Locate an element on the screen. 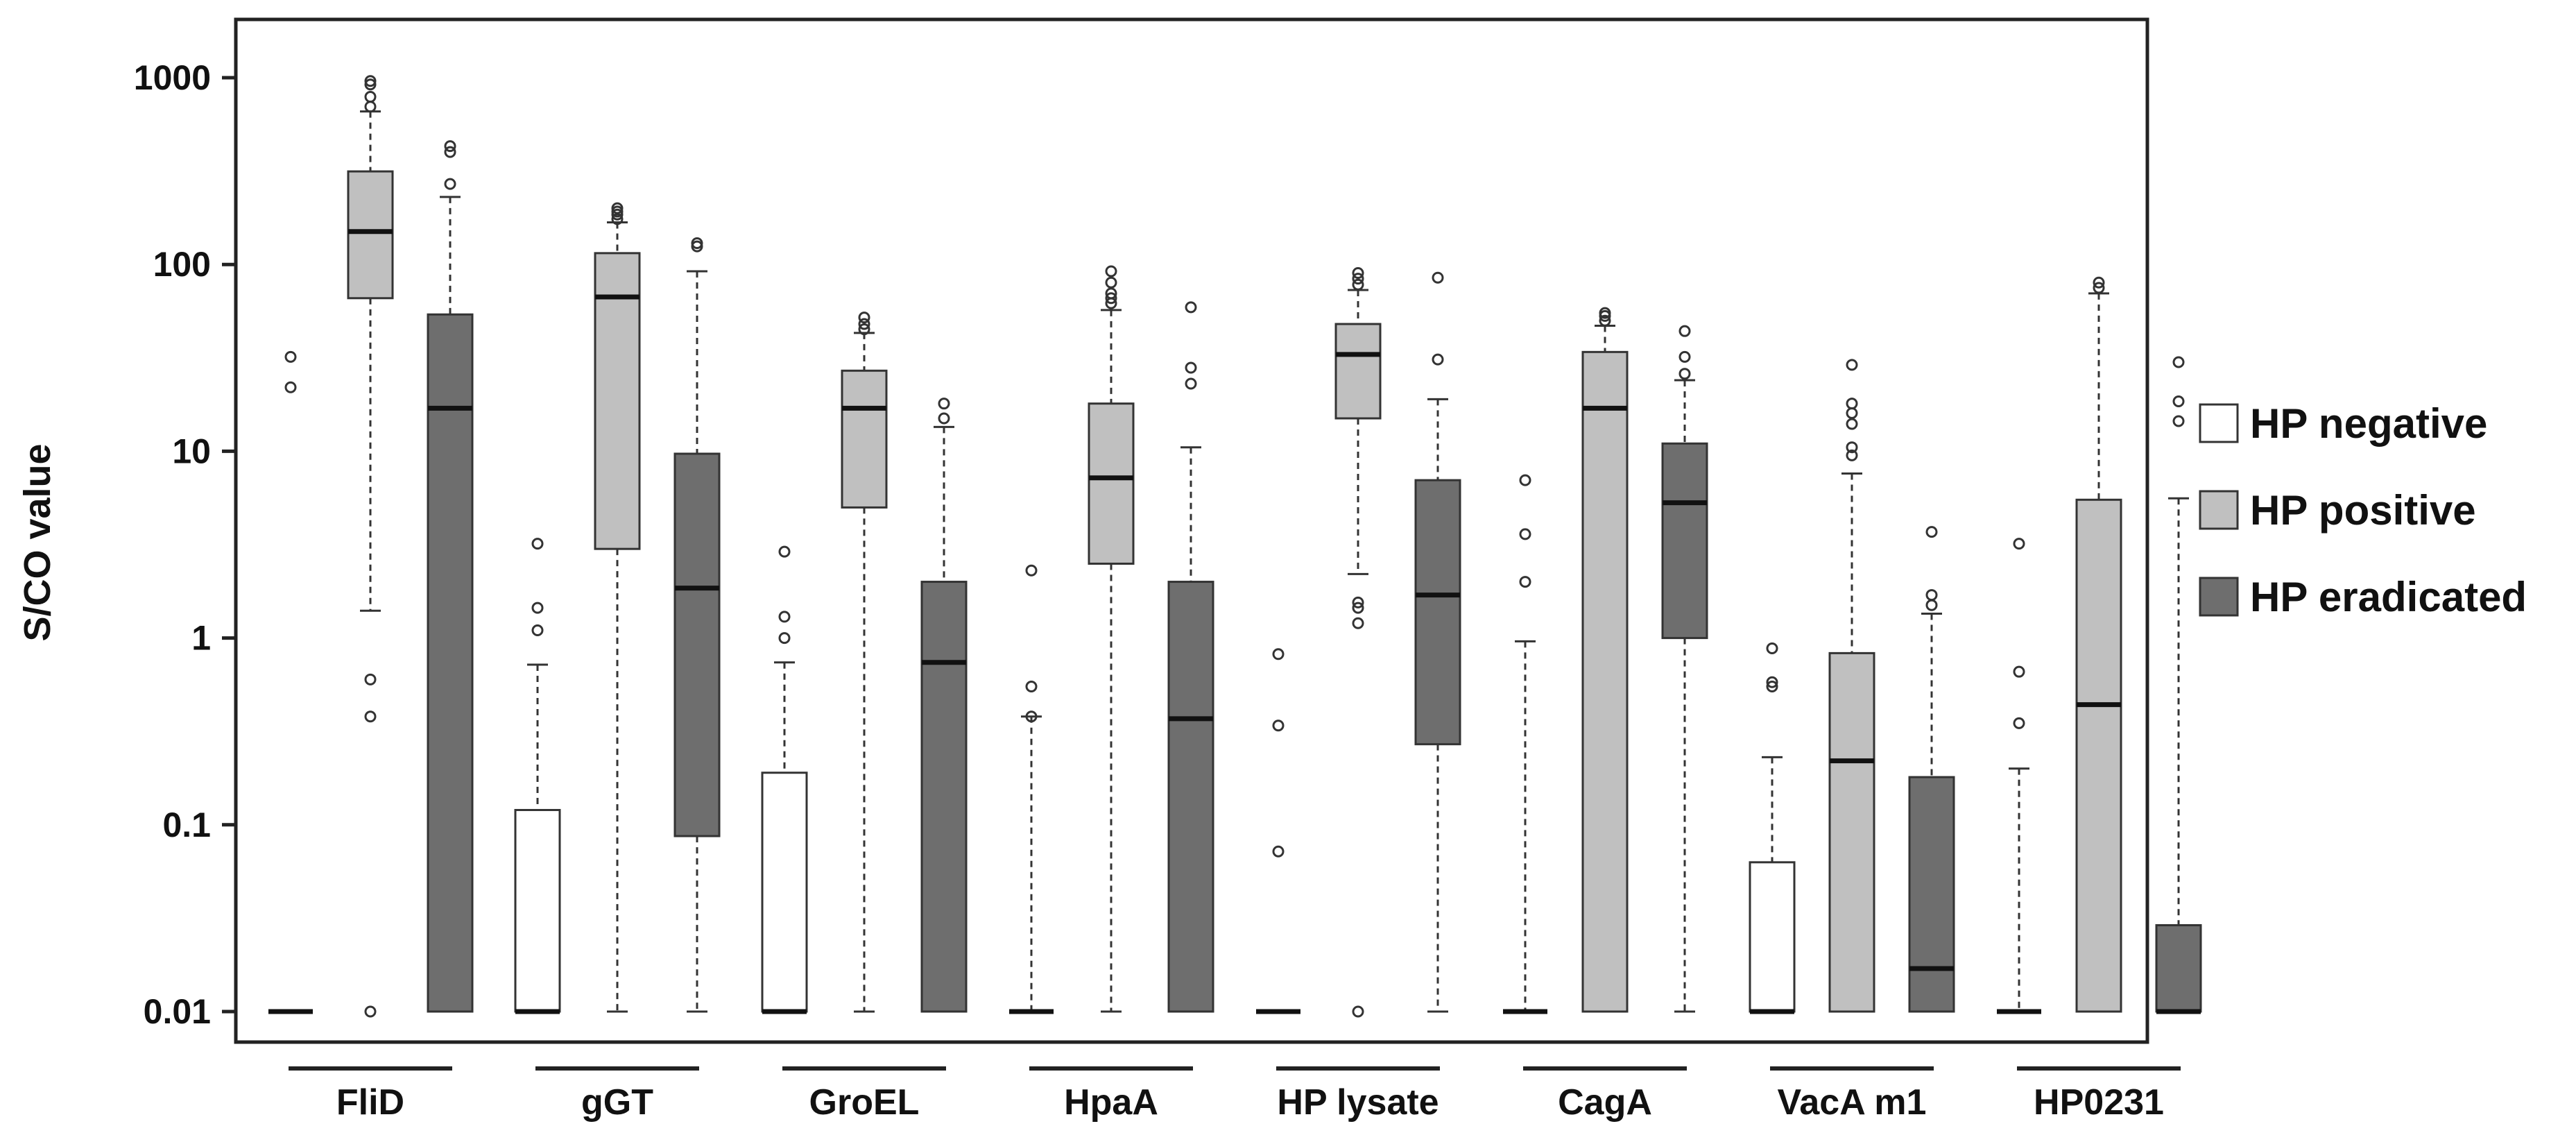 The image size is (2576, 1142). legend-label: HP positive is located at coordinates (2363, 511).